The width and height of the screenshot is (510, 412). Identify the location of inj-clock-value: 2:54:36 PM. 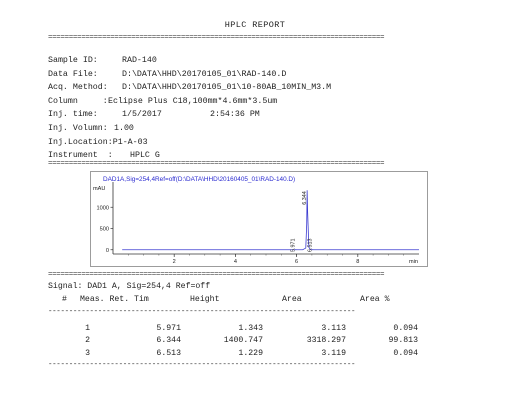
(235, 115).